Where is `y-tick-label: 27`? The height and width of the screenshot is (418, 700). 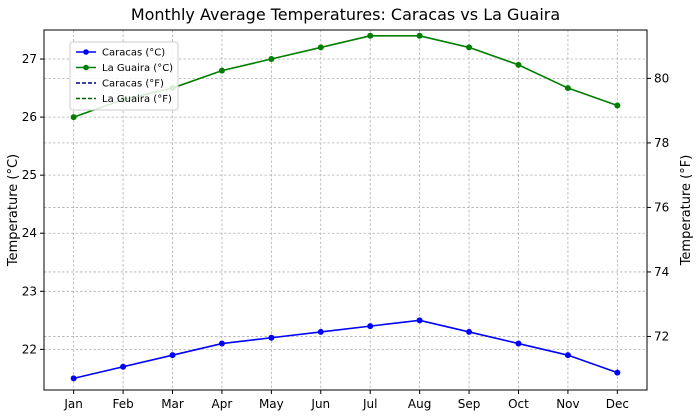
y-tick-label: 27 is located at coordinates (29, 59).